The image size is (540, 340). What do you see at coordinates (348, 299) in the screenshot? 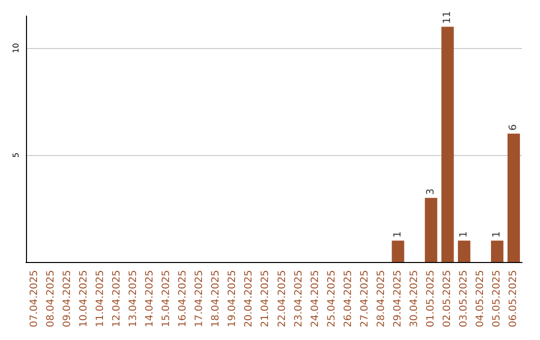
I see `x-tick-label: 26.04.2025` at bounding box center [348, 299].